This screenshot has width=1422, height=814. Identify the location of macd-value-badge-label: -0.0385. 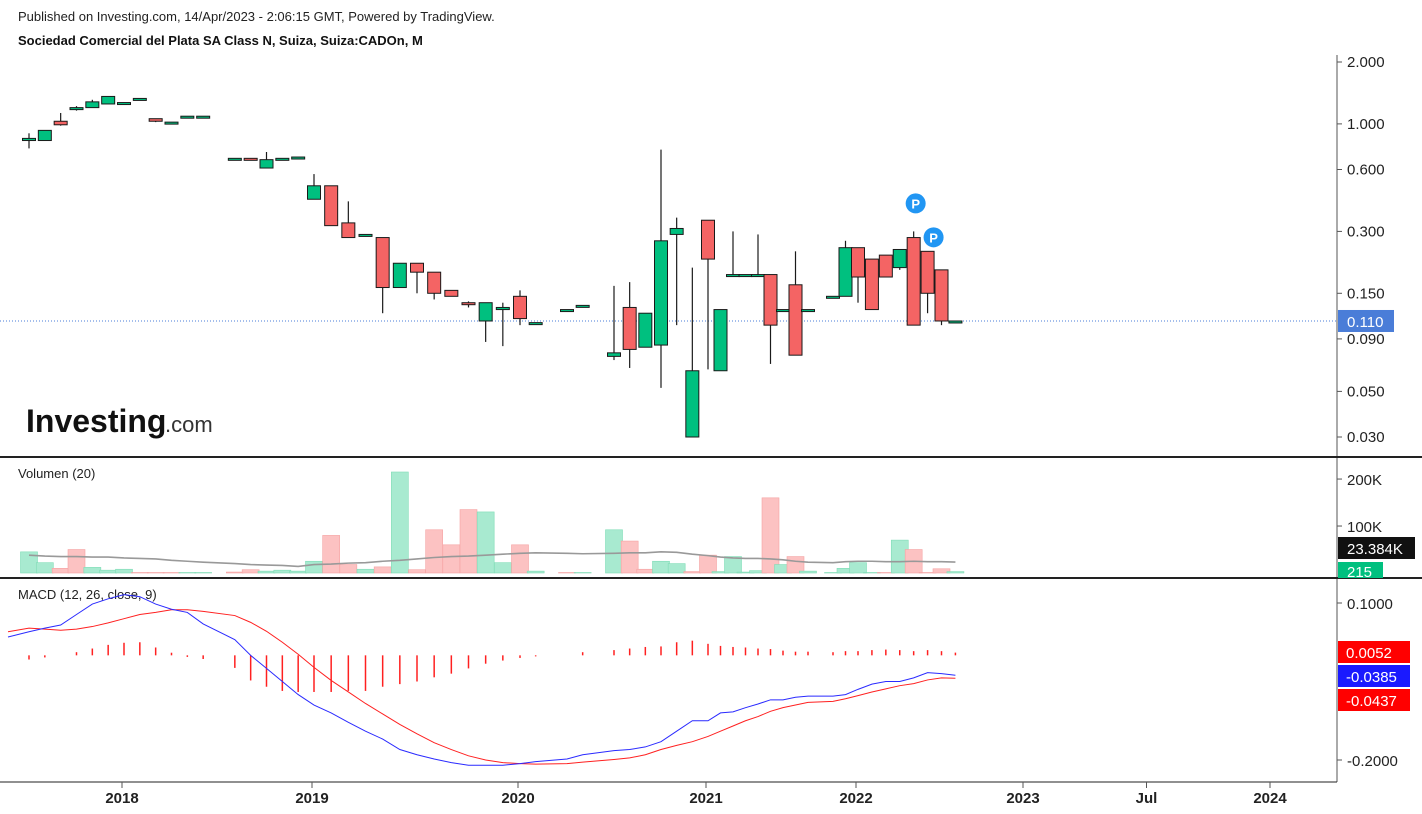
(1371, 677).